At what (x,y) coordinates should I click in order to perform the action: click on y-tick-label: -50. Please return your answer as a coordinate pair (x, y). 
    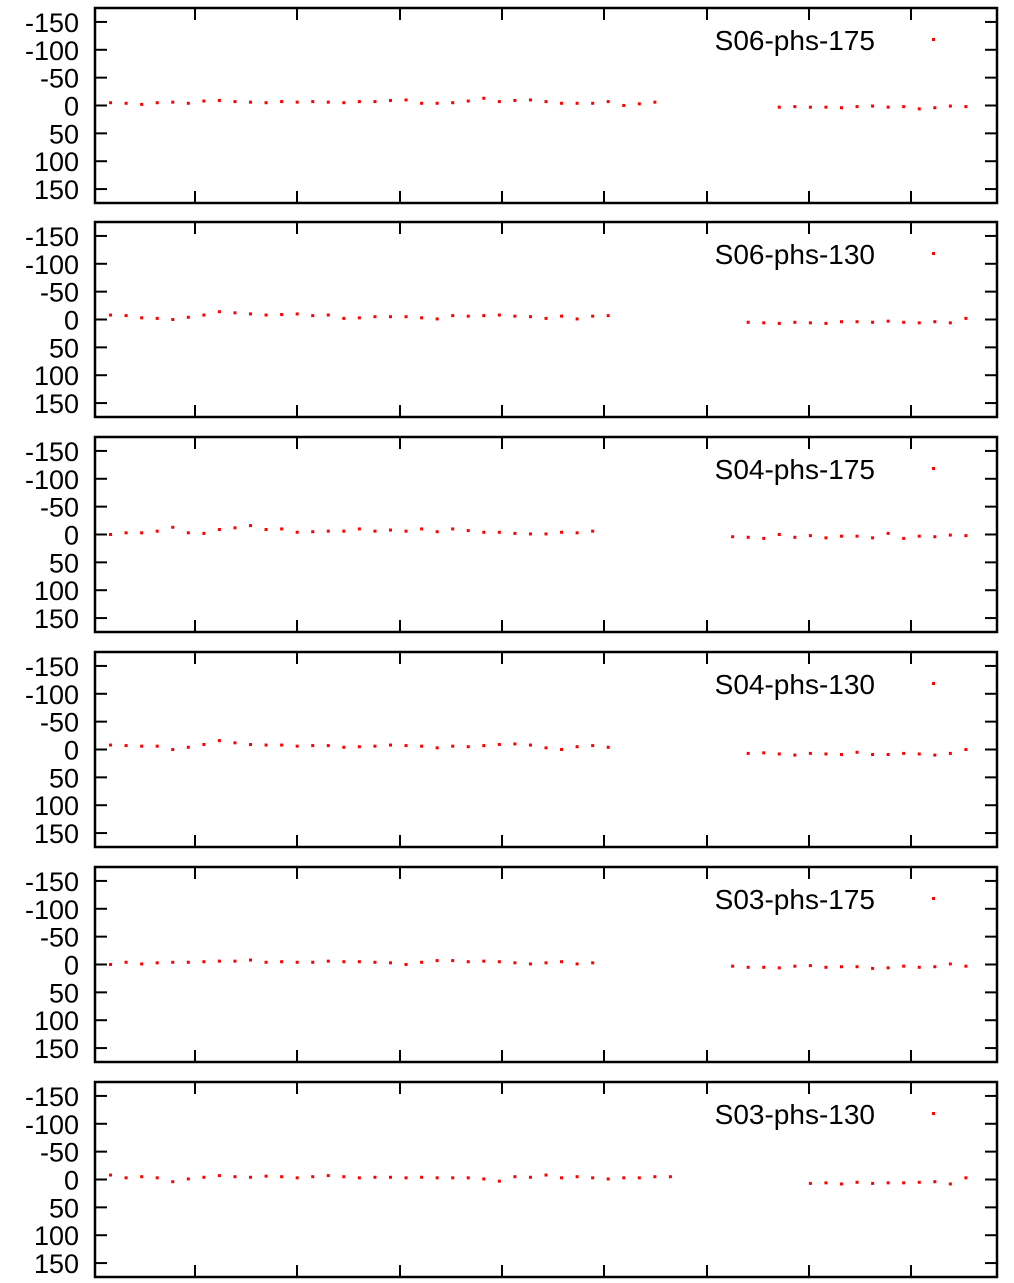
    Looking at the image, I should click on (59, 79).